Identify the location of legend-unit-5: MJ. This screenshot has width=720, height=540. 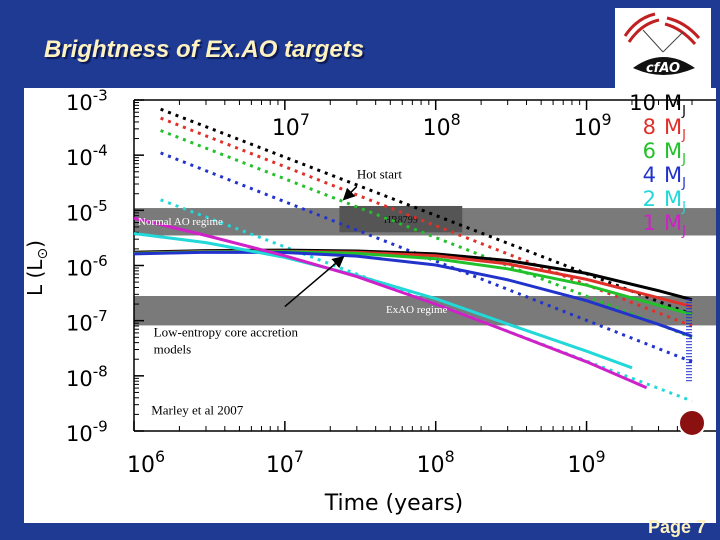
(675, 225).